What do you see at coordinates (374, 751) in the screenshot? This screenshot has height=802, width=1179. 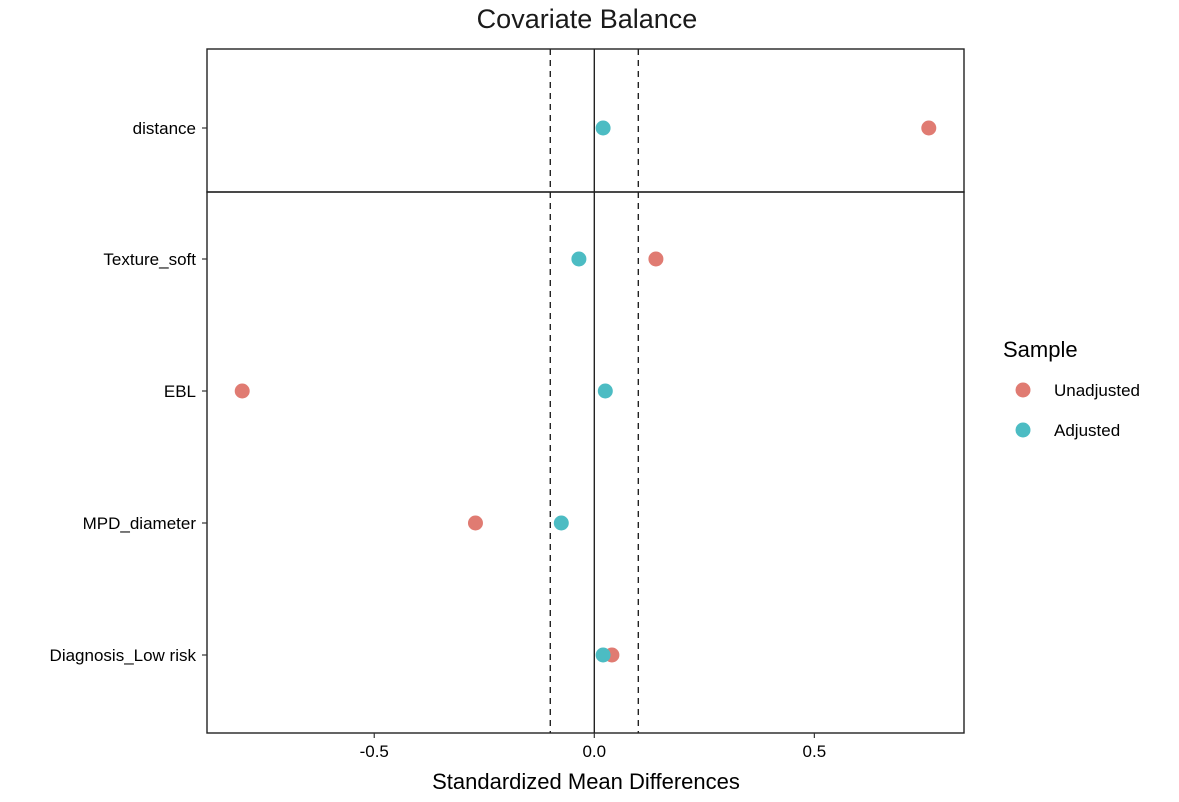 I see `x-tick-label: -0.5` at bounding box center [374, 751].